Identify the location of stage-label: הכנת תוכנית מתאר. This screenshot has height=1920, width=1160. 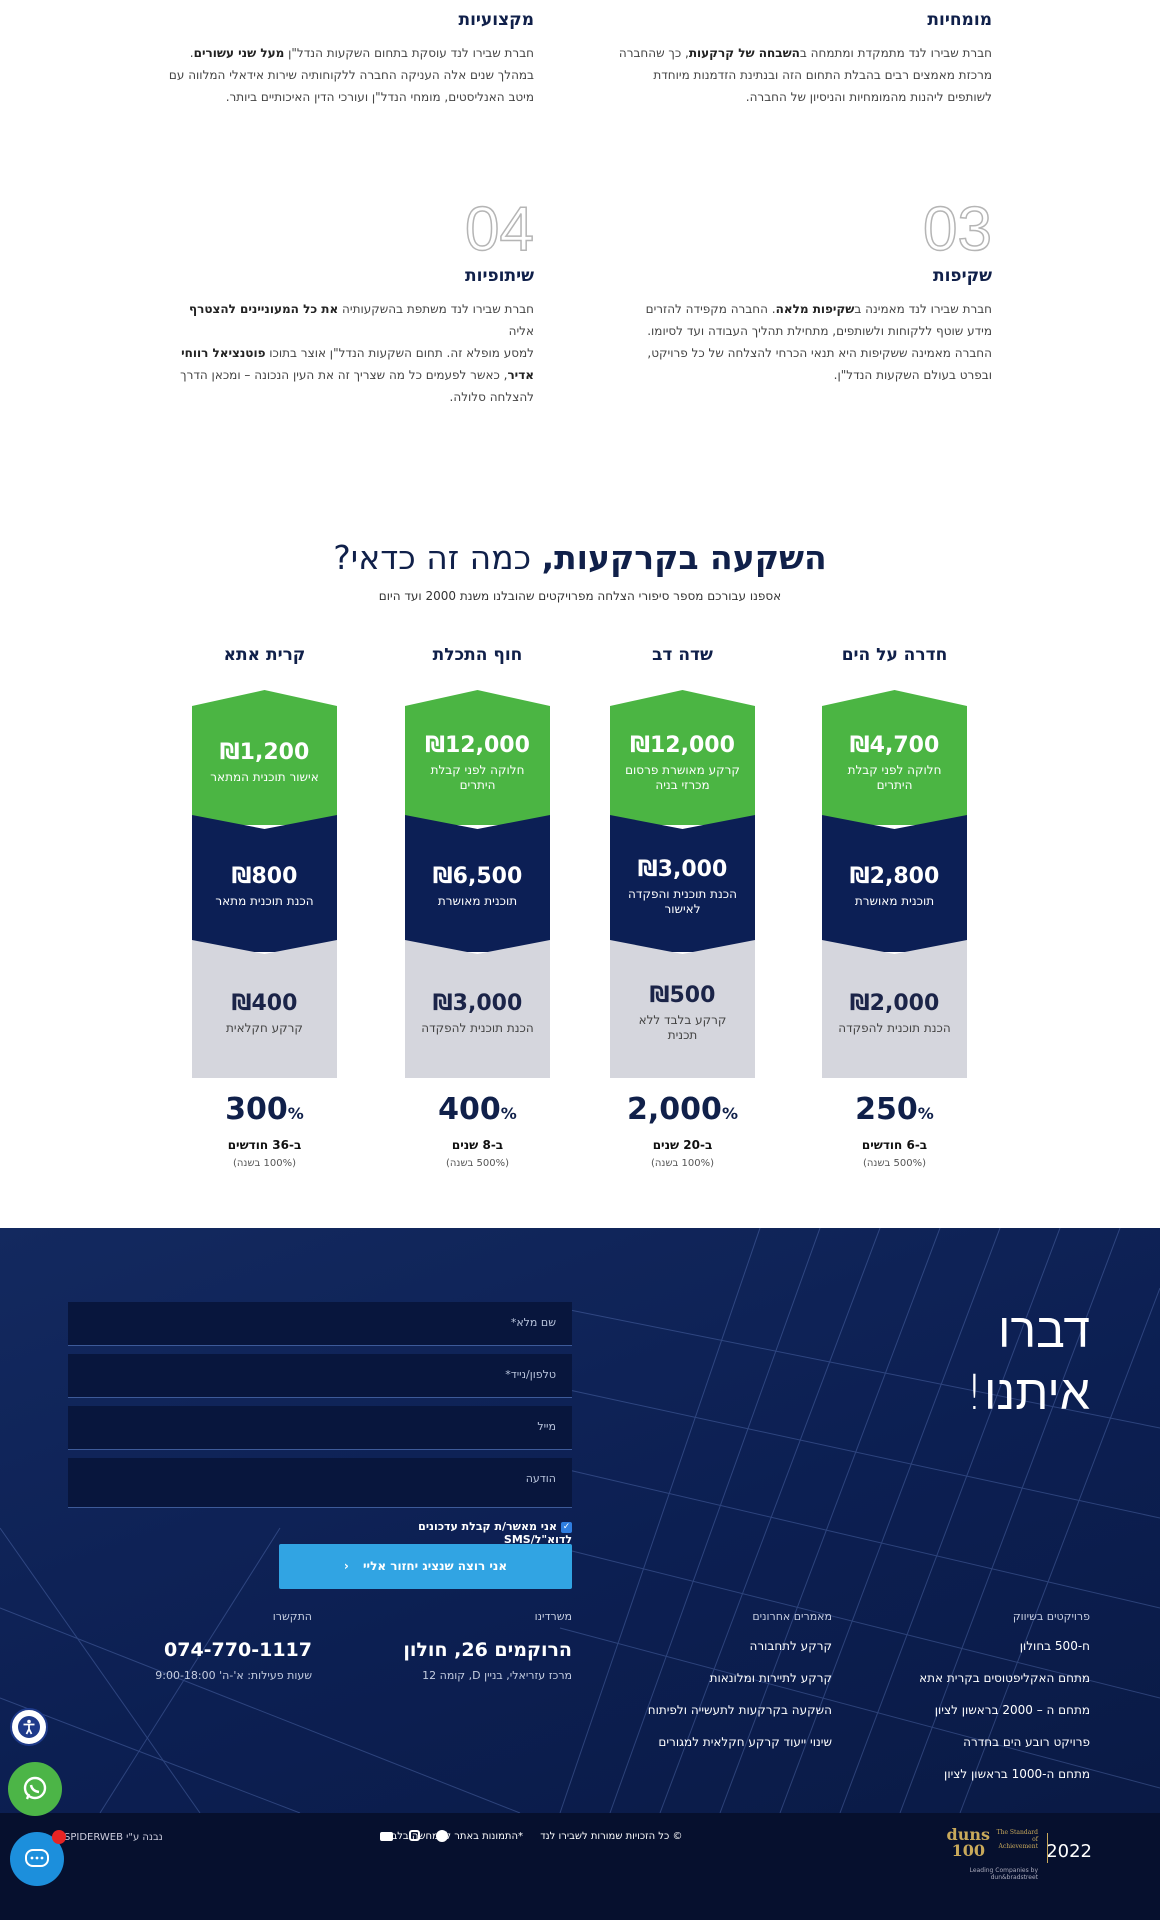
(264, 901).